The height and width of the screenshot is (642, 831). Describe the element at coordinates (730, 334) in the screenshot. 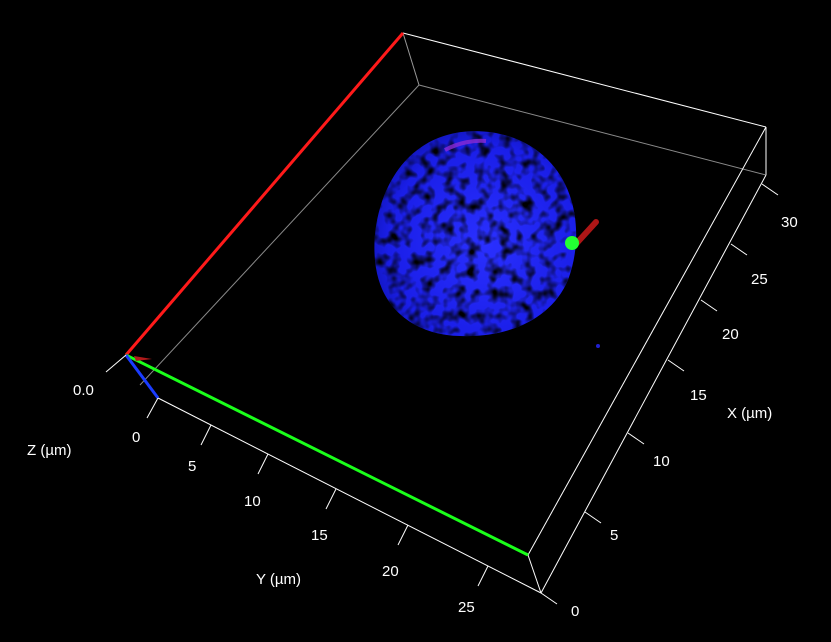

I see `x-tick-label: 20` at that location.